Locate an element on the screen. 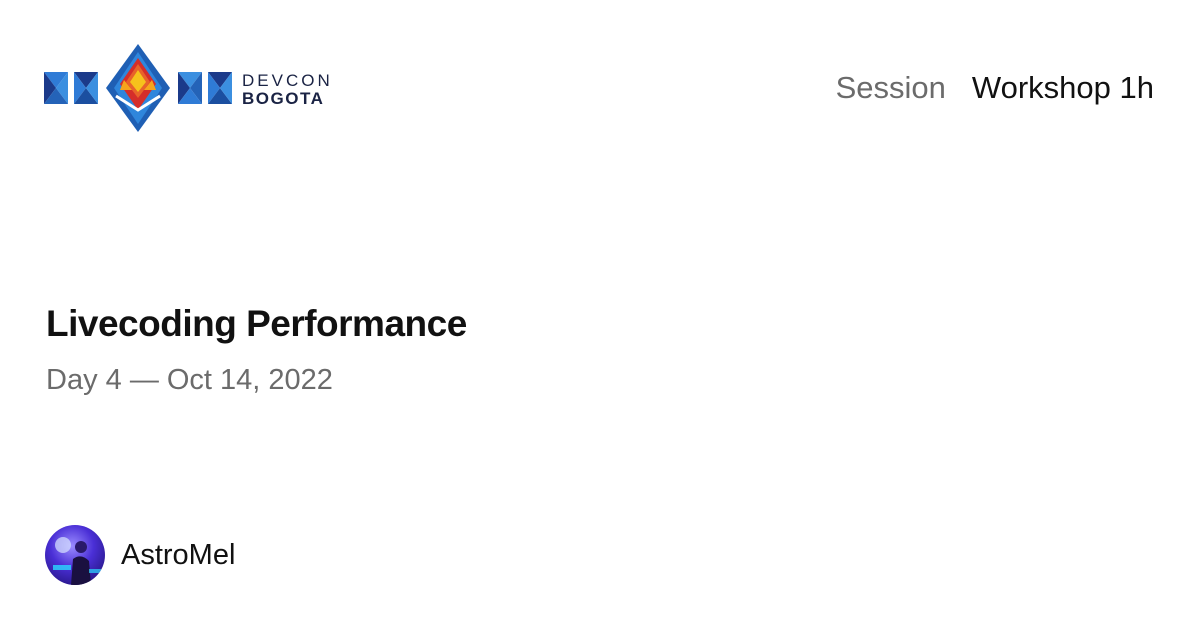 This screenshot has width=1200, height=630. avatar-image-icon is located at coordinates (75, 555).